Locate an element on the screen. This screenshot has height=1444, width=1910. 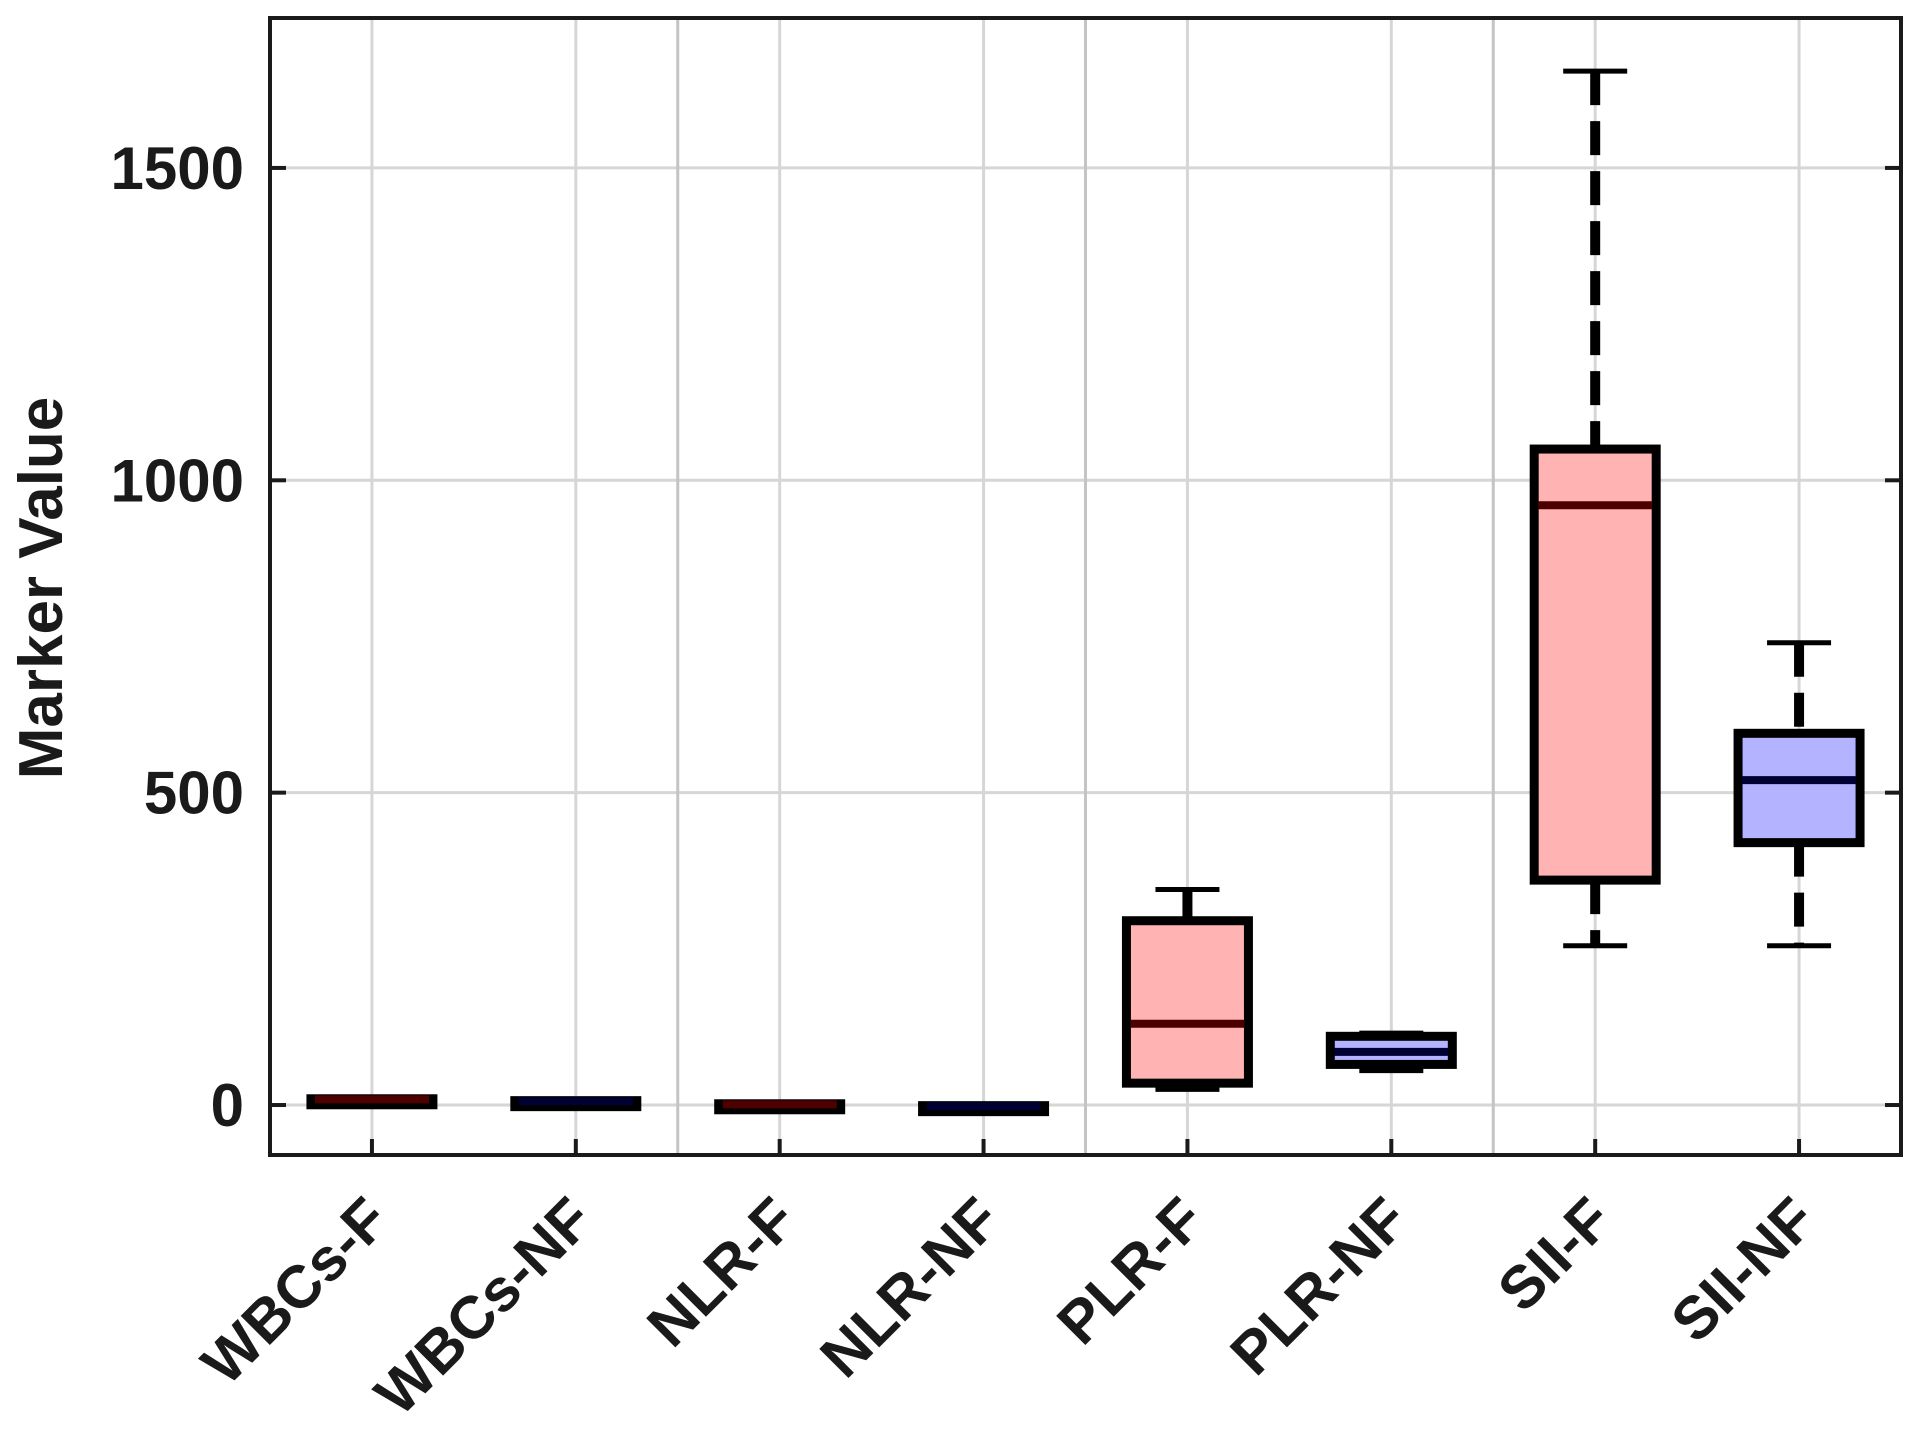
box-sii-f is located at coordinates (1595, 508).